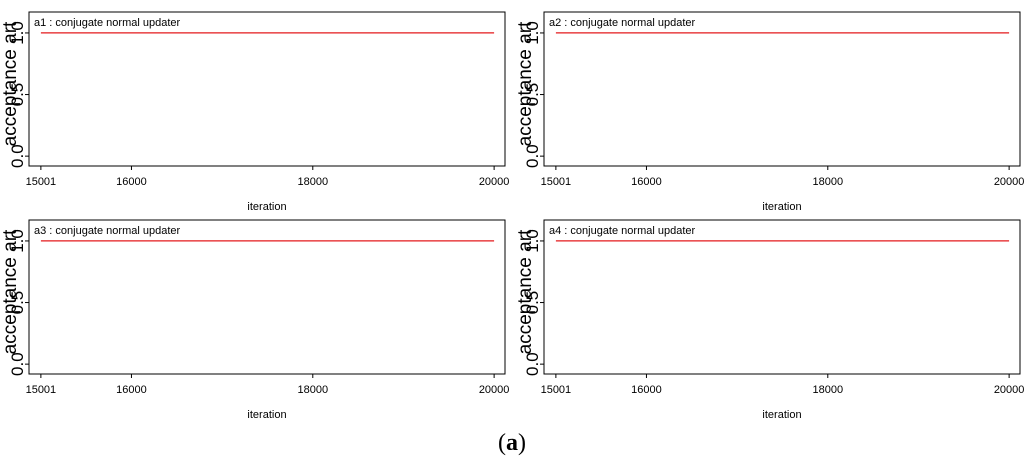 This screenshot has width=1024, height=465. I want to click on panel-annotation: a3 : conjugate normal updater, so click(107, 231).